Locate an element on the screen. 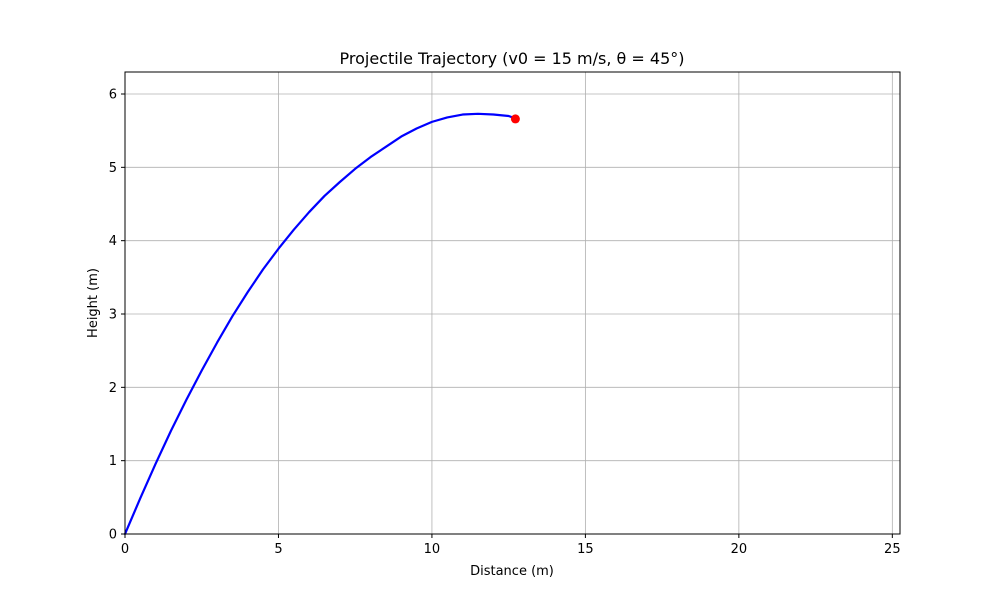 Image resolution: width=1000 pixels, height=600 pixels. x-tick-label: 15 is located at coordinates (585, 549).